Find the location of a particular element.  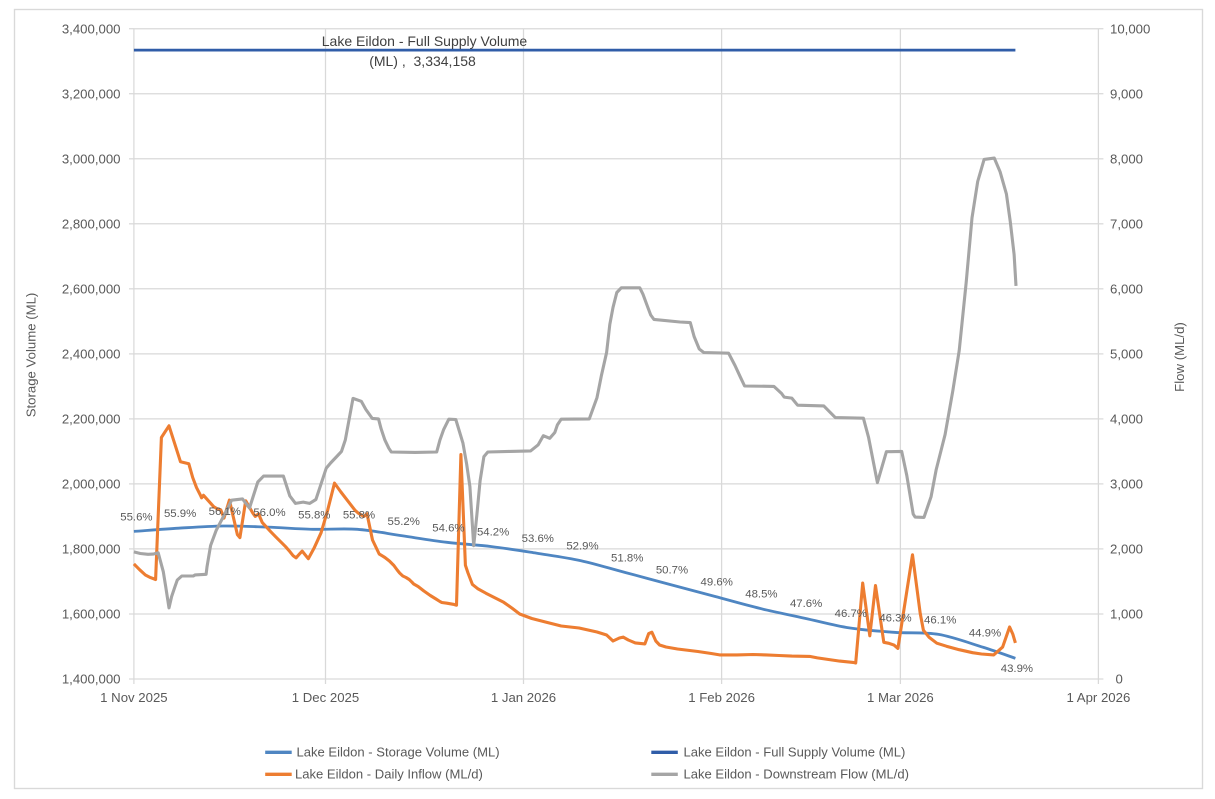

svg-text: 5,000 is located at coordinates (1126, 354).